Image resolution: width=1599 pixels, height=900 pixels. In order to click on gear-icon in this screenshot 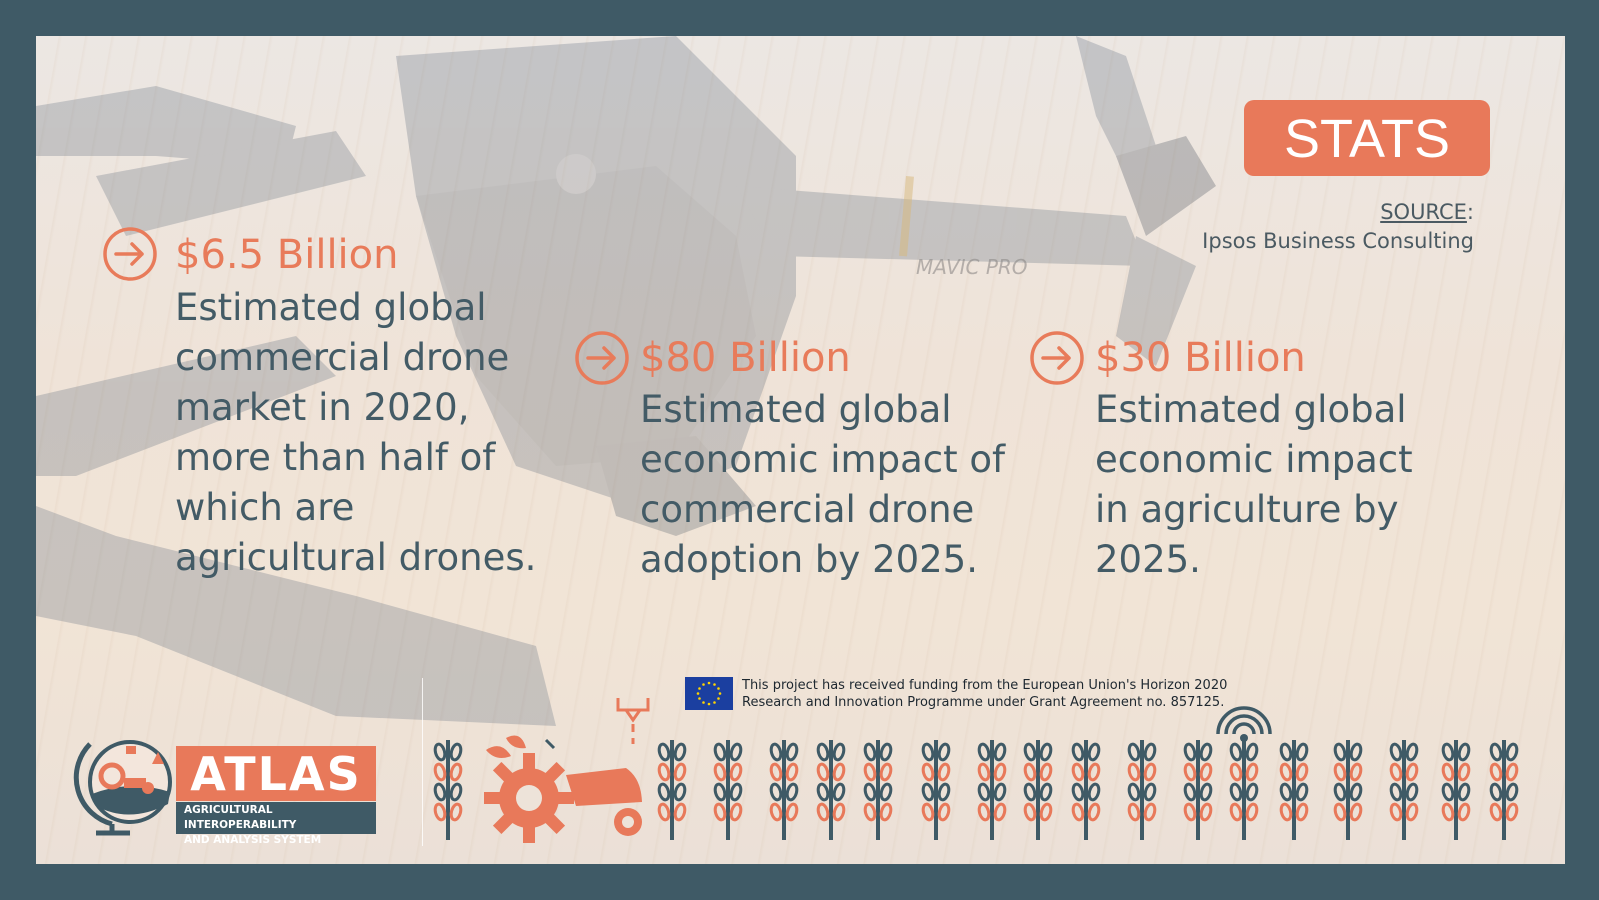, I will do `click(529, 798)`.